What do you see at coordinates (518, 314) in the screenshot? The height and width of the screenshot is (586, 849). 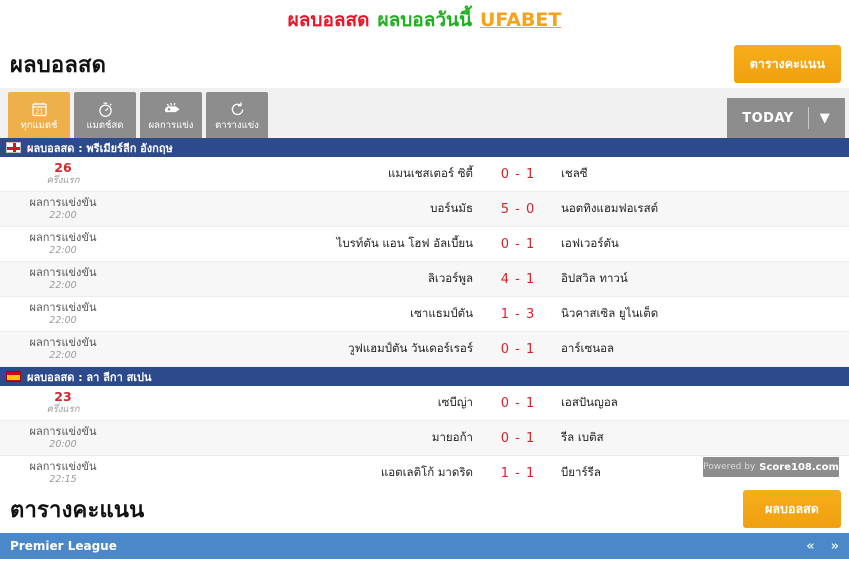 I see `match-score: 1 - 3` at bounding box center [518, 314].